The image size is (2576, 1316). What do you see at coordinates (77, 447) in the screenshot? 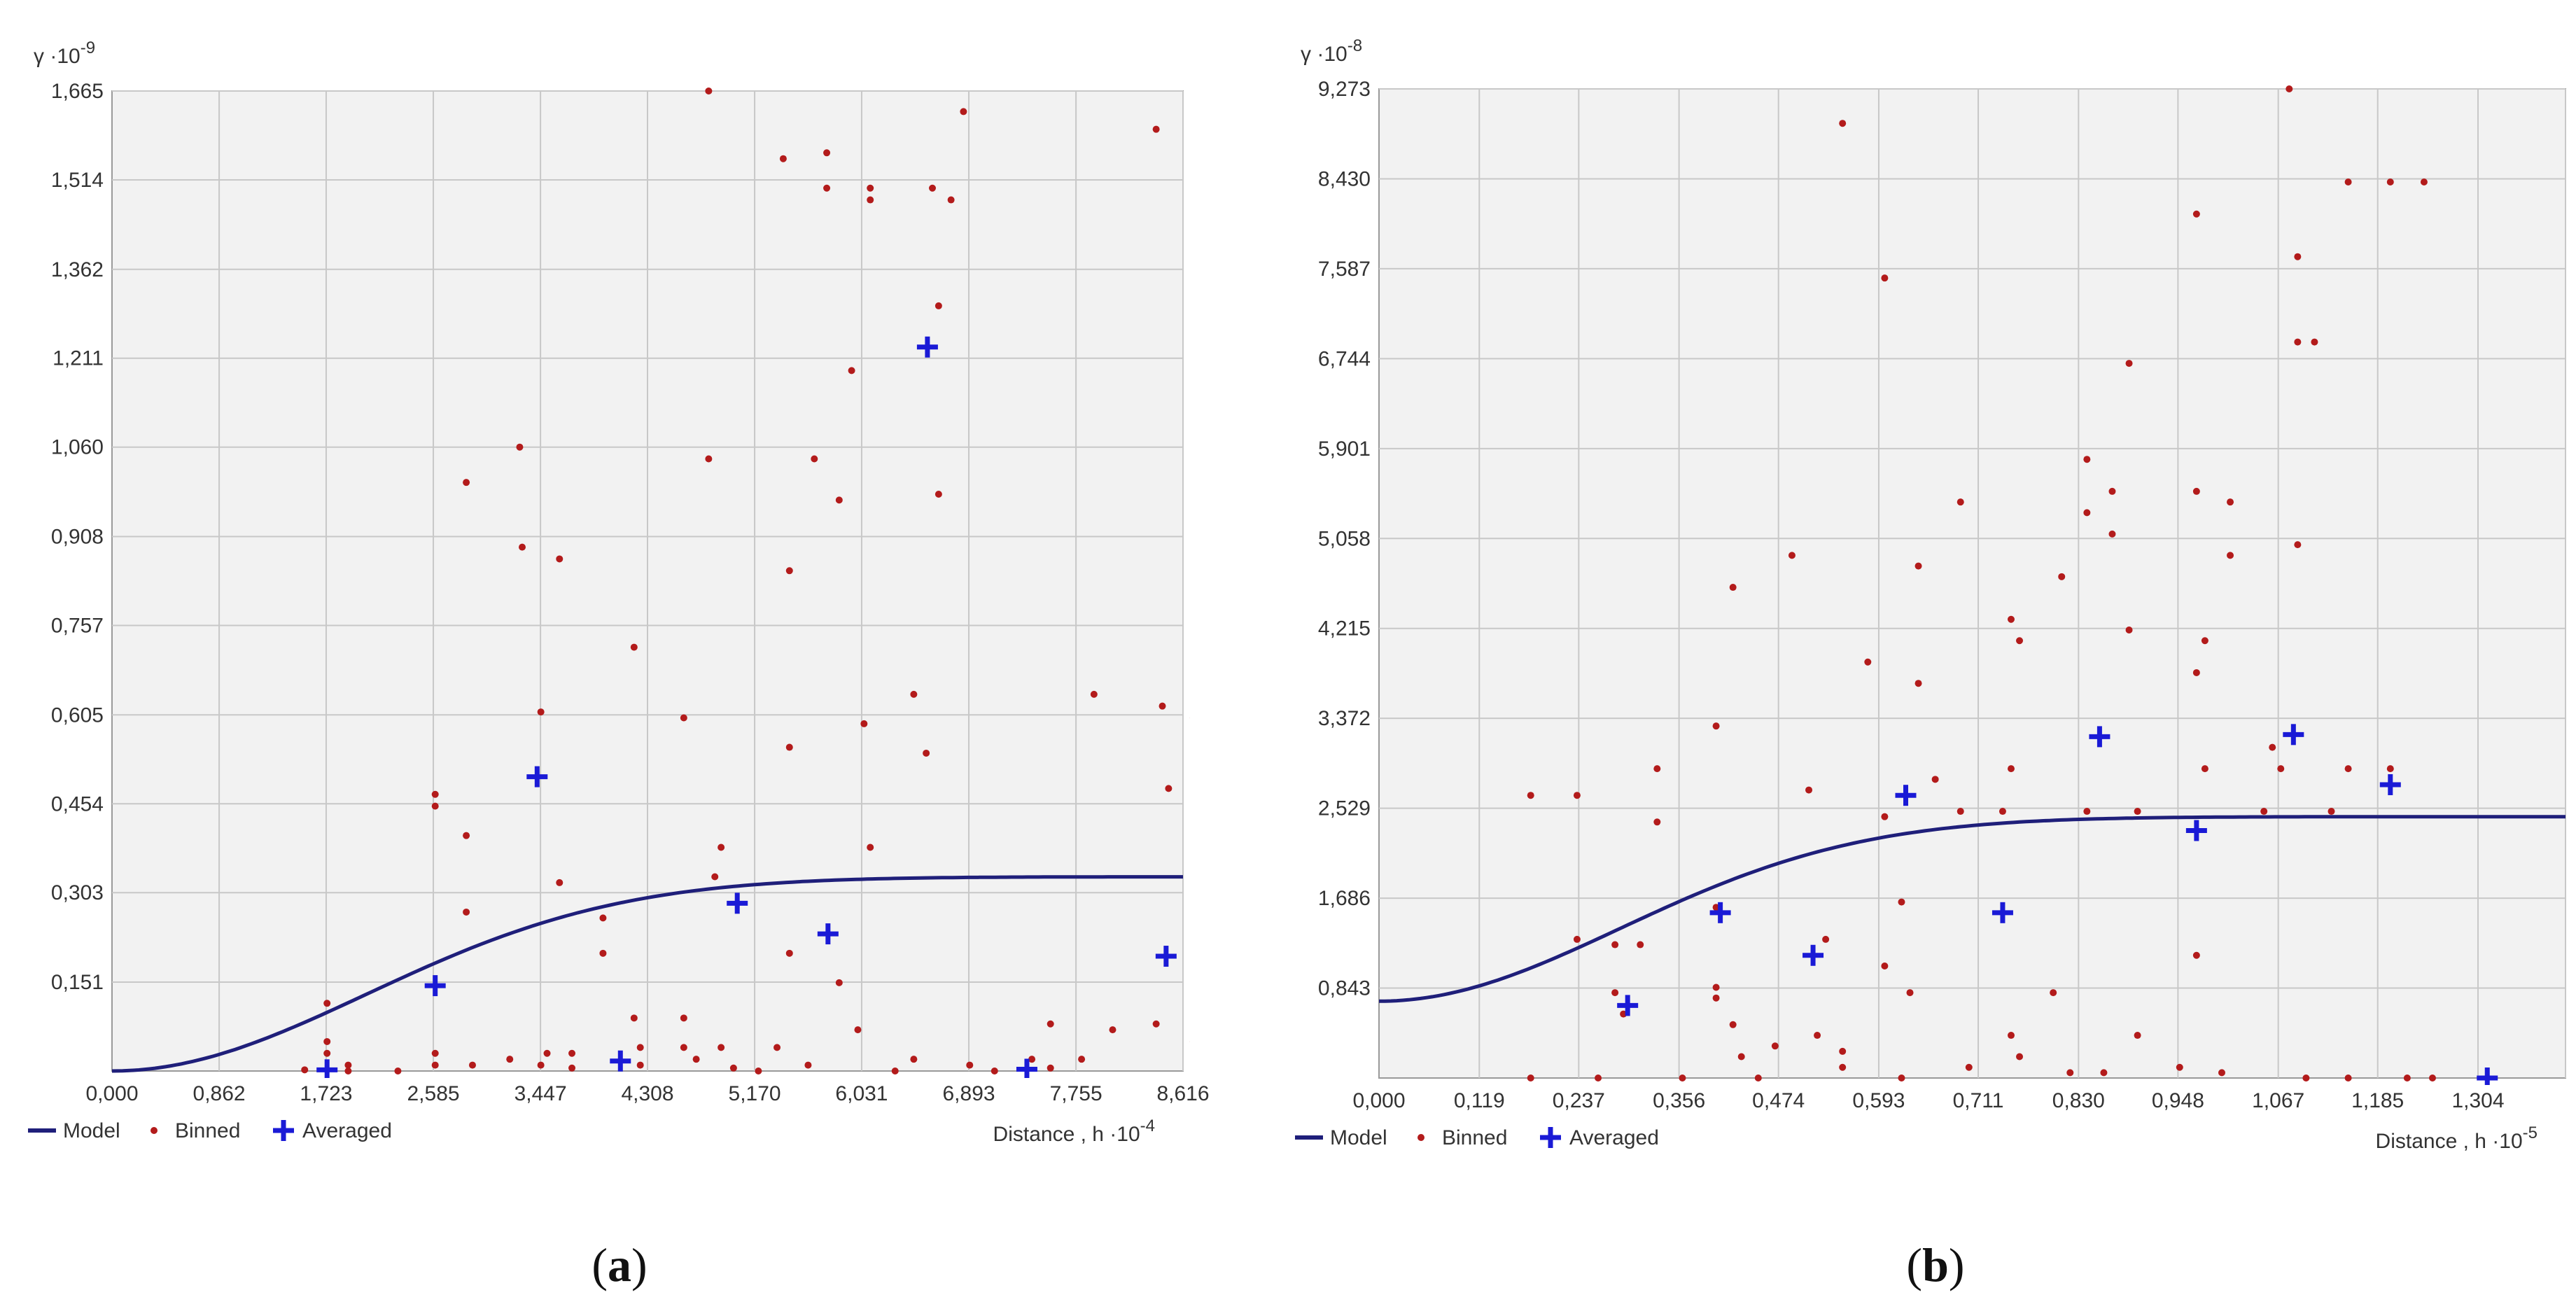
I see `y-tick-label: 1,060` at bounding box center [77, 447].